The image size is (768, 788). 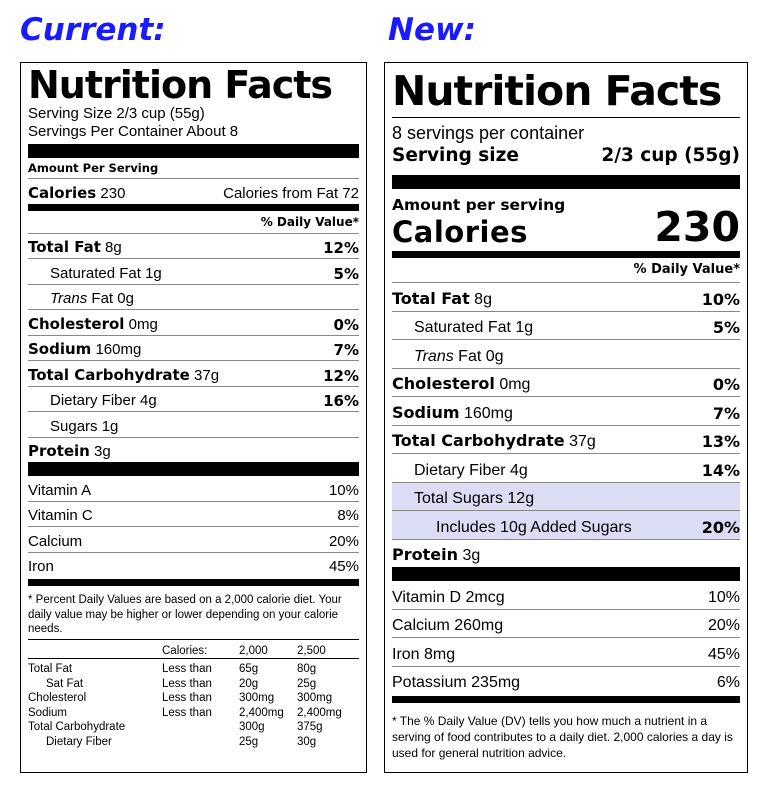 I want to click on daily-values-row: Sodium Less than 2,400mg 2,400mg, so click(x=185, y=712).